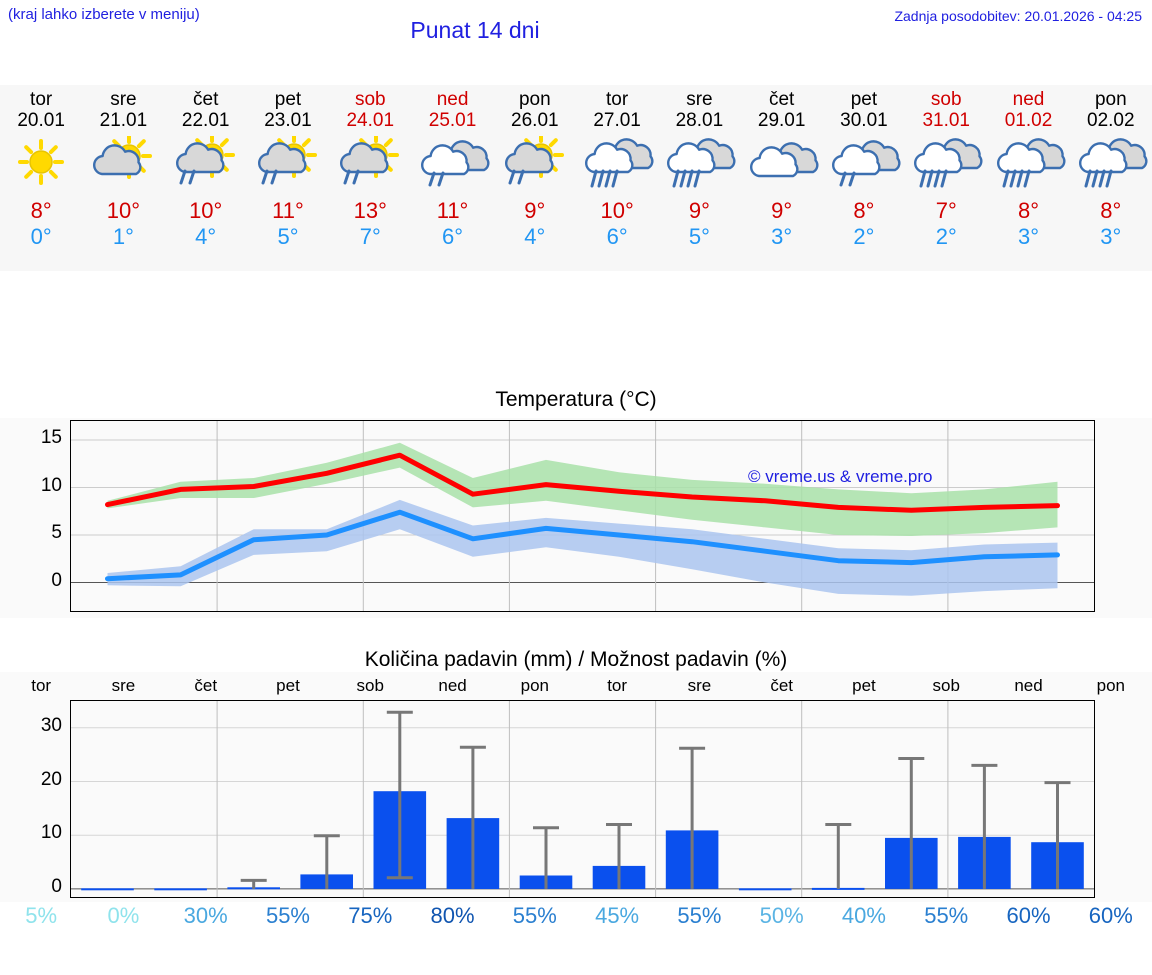  Describe the element at coordinates (535, 178) in the screenshot. I see `day-column: pon 26.01 9° 4°` at that location.